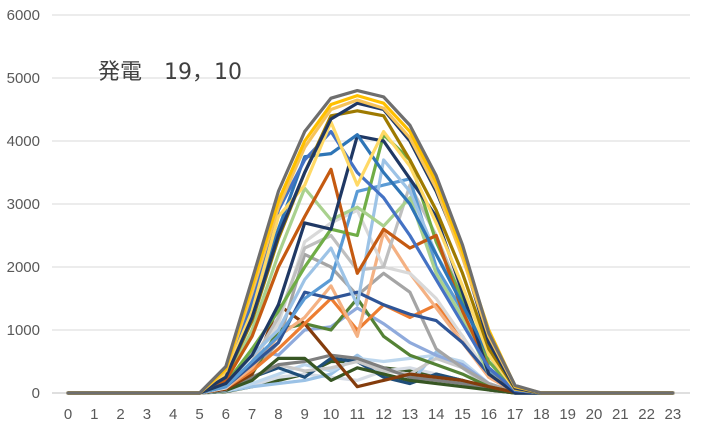 The image size is (714, 429). Describe the element at coordinates (23, 78) in the screenshot. I see `y-tick-label: 5000` at that location.